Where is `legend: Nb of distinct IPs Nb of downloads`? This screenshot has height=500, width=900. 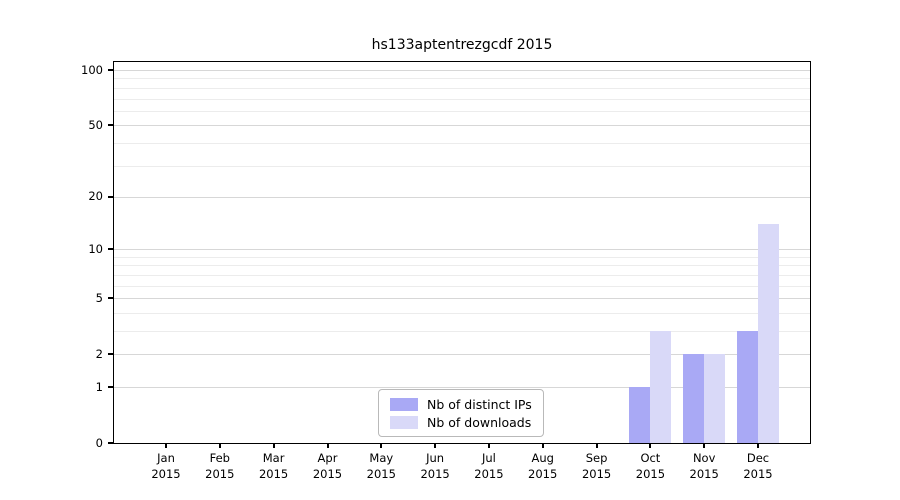
legend: Nb of distinct IPs Nb of downloads is located at coordinates (461, 413).